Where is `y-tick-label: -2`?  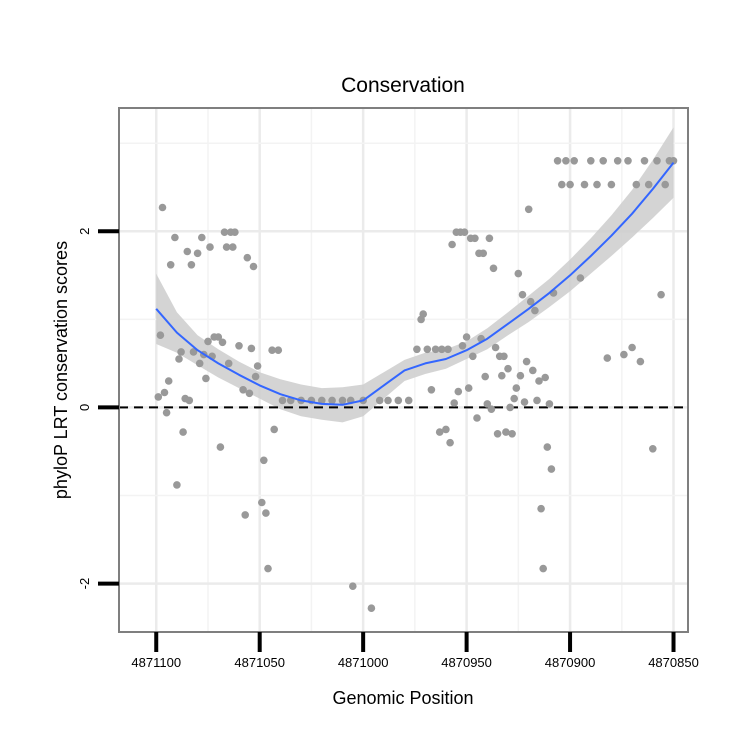 y-tick-label: -2 is located at coordinates (84, 584).